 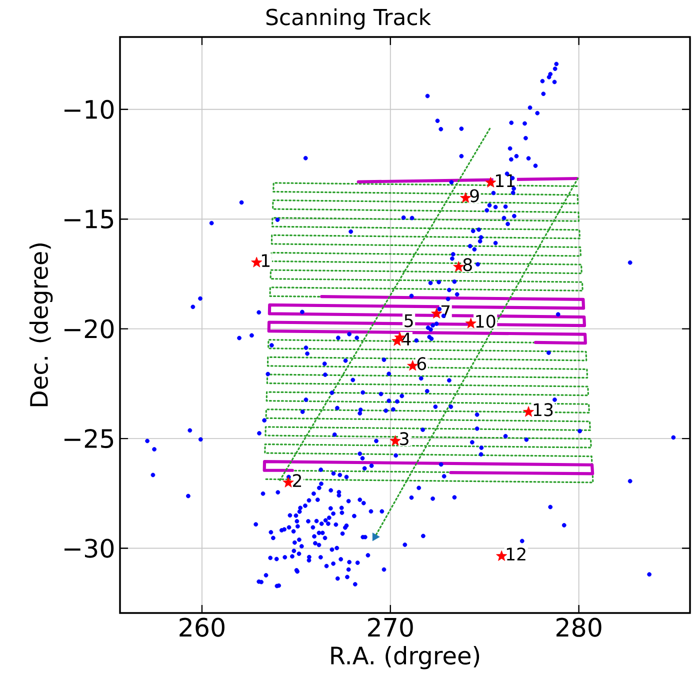 What do you see at coordinates (41, 325) in the screenshot?
I see `y-axis-title: Dec. (degree)` at bounding box center [41, 325].